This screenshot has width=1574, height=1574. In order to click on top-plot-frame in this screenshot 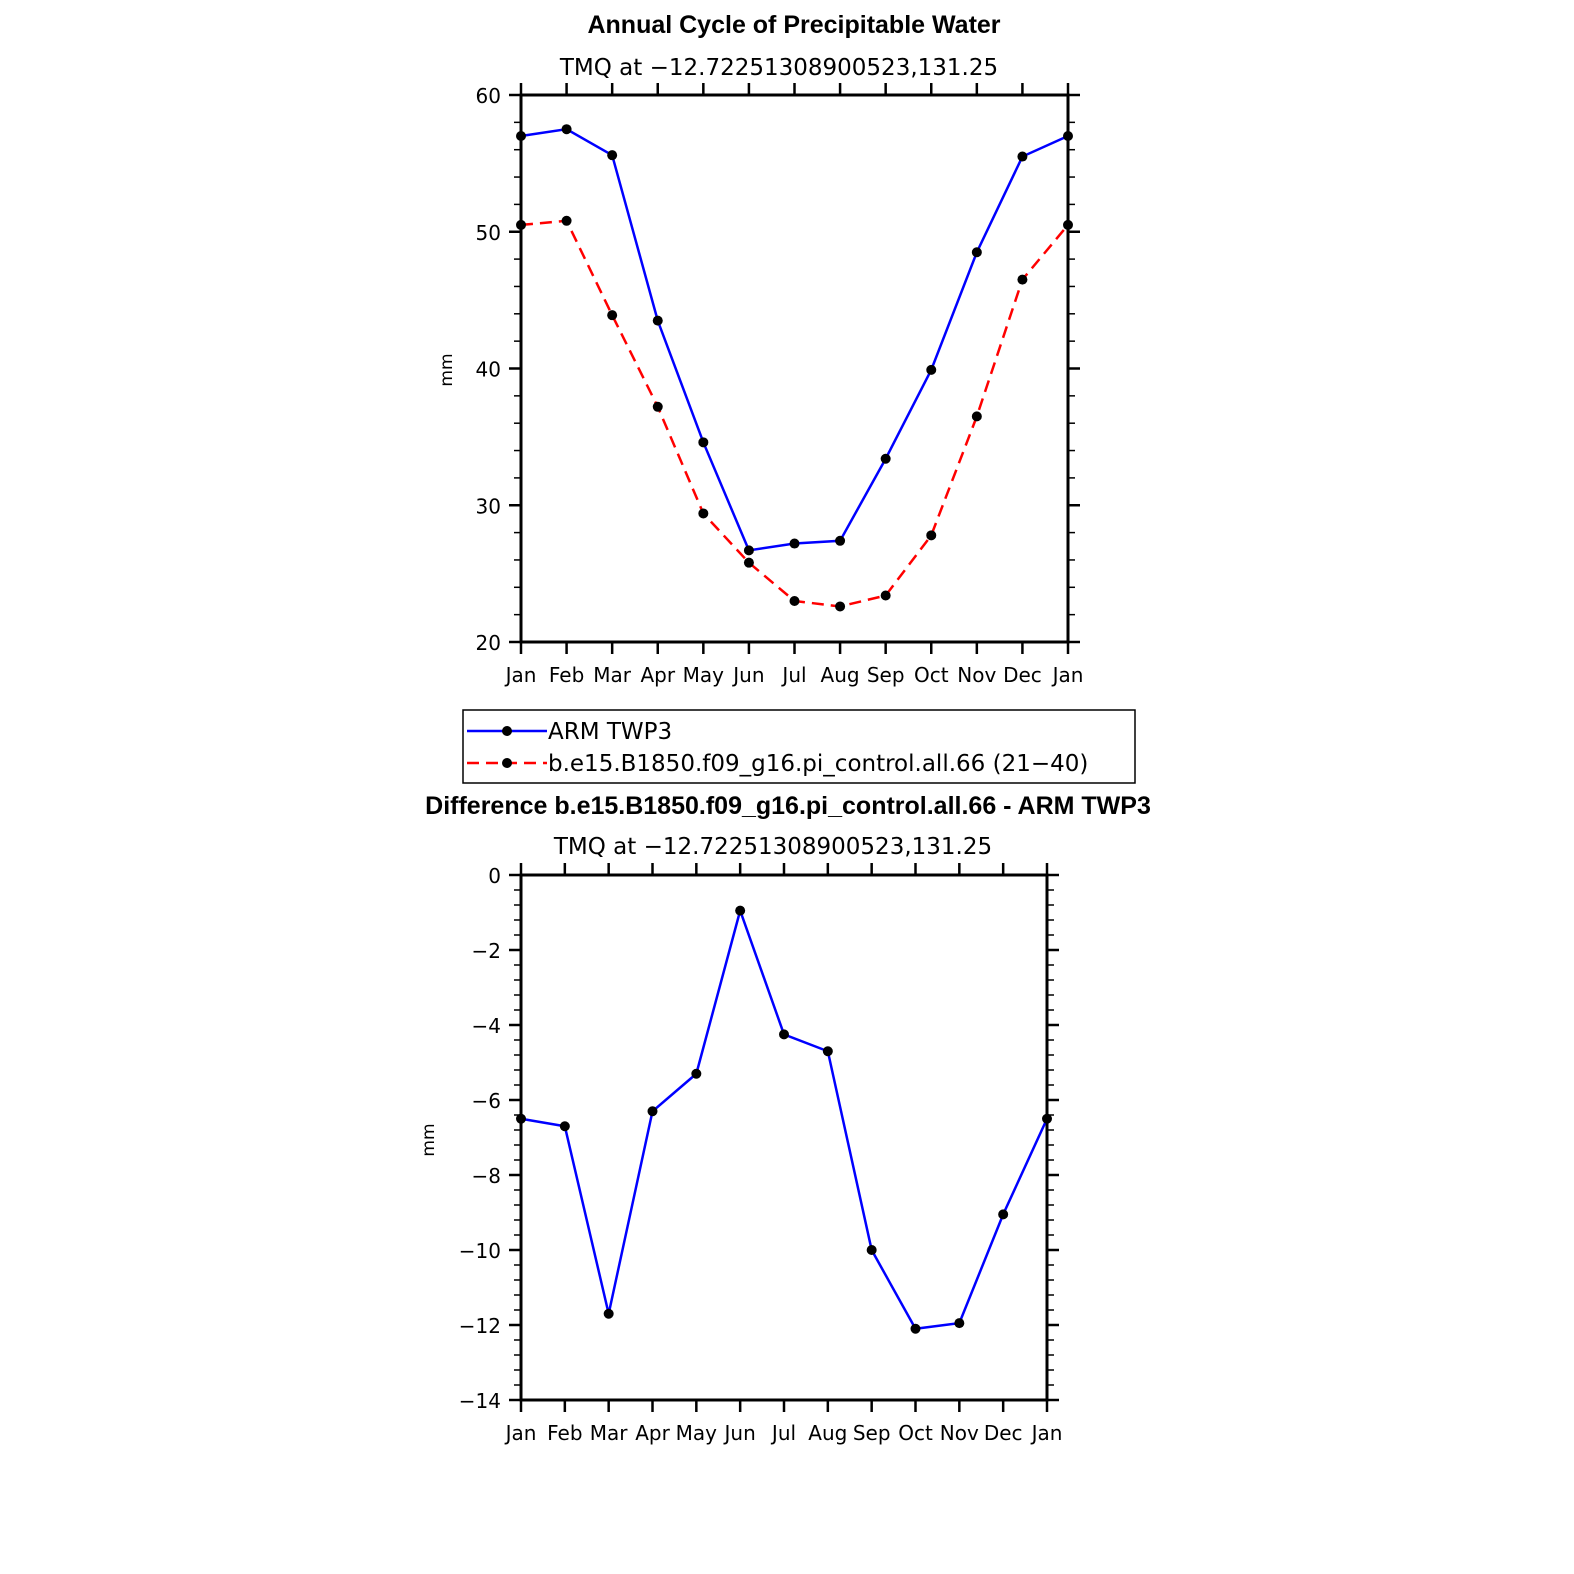, I will do `click(794, 368)`.